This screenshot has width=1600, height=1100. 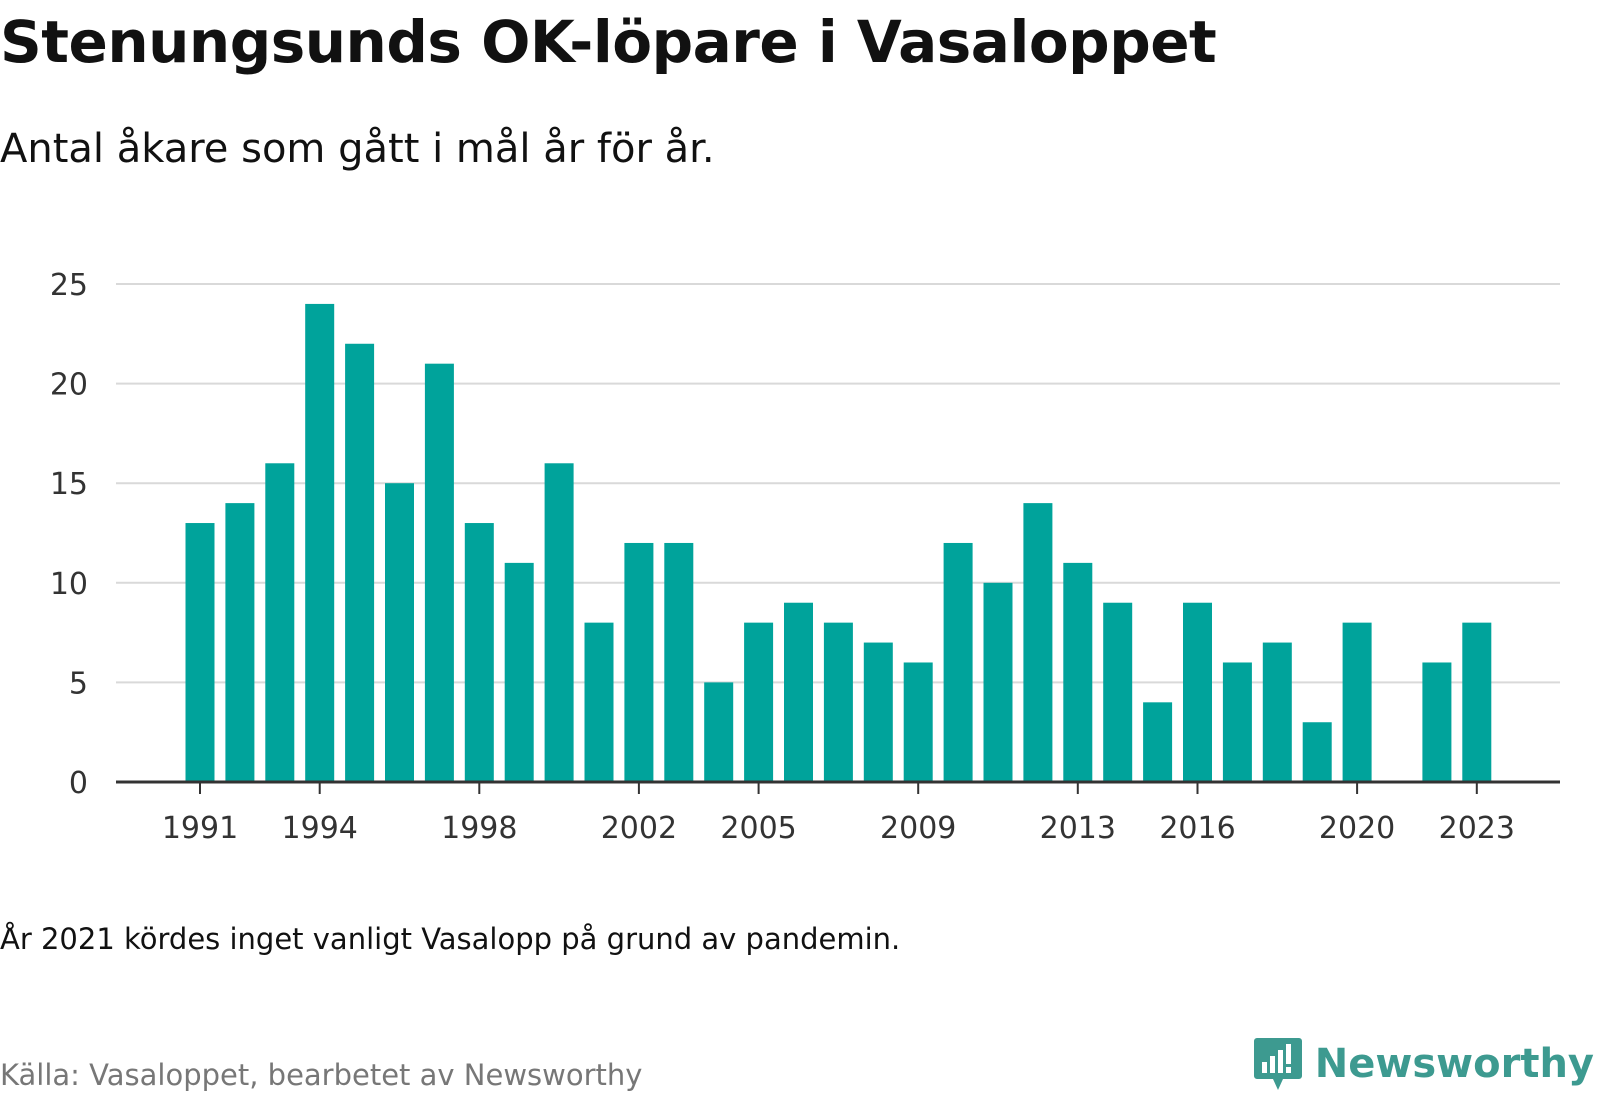 I want to click on x-tick-label: 1991, so click(x=200, y=828).